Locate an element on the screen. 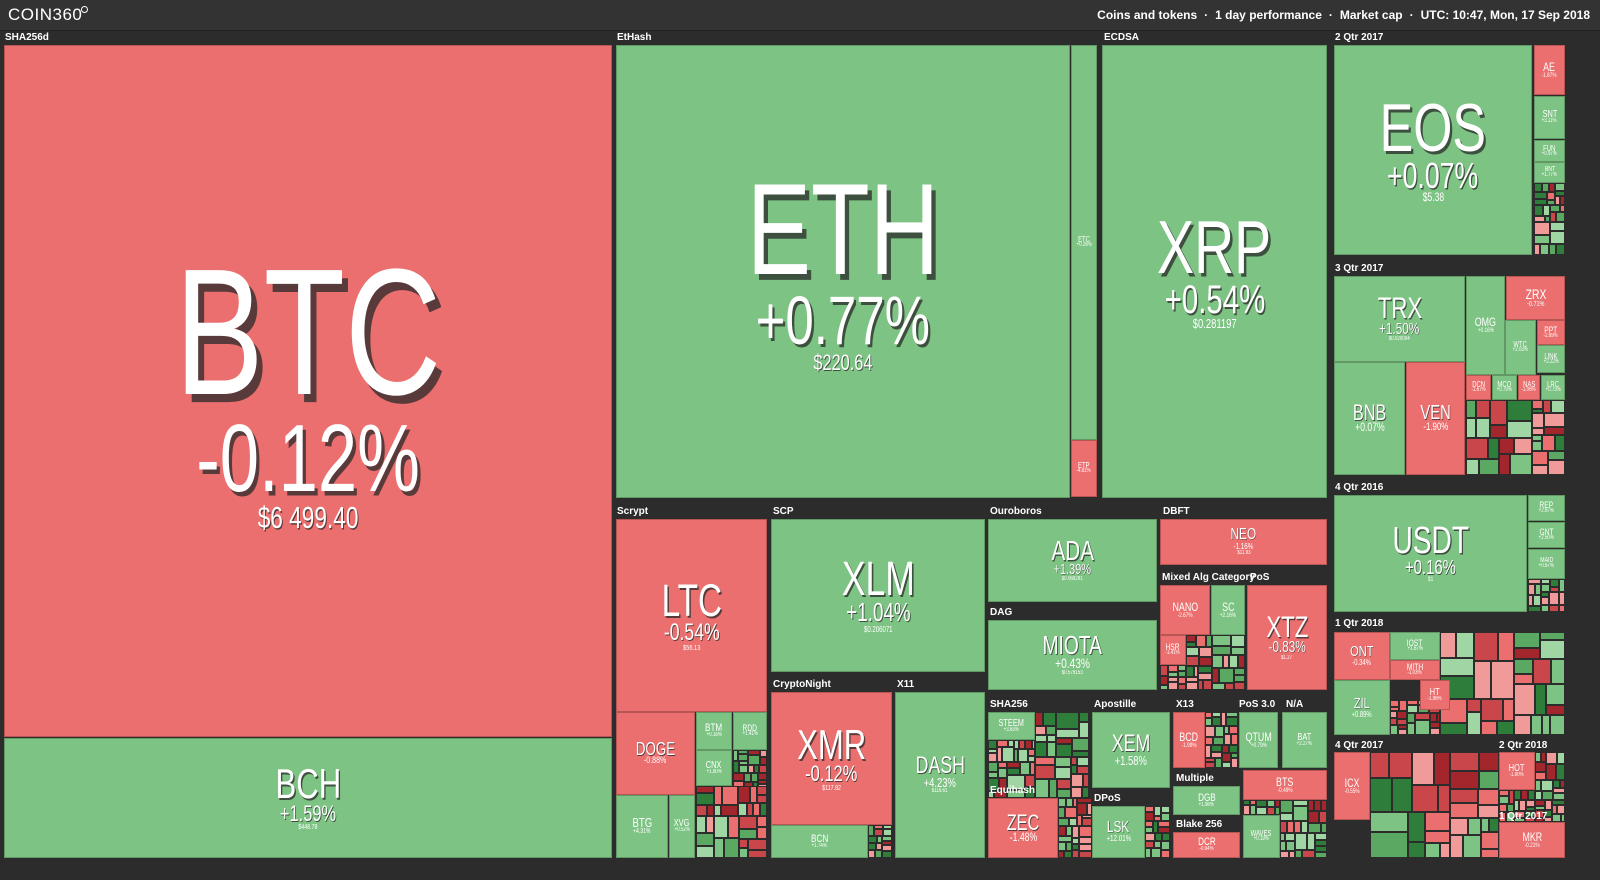 The image size is (1600, 880). logo: COIN360 is located at coordinates (45, 14).